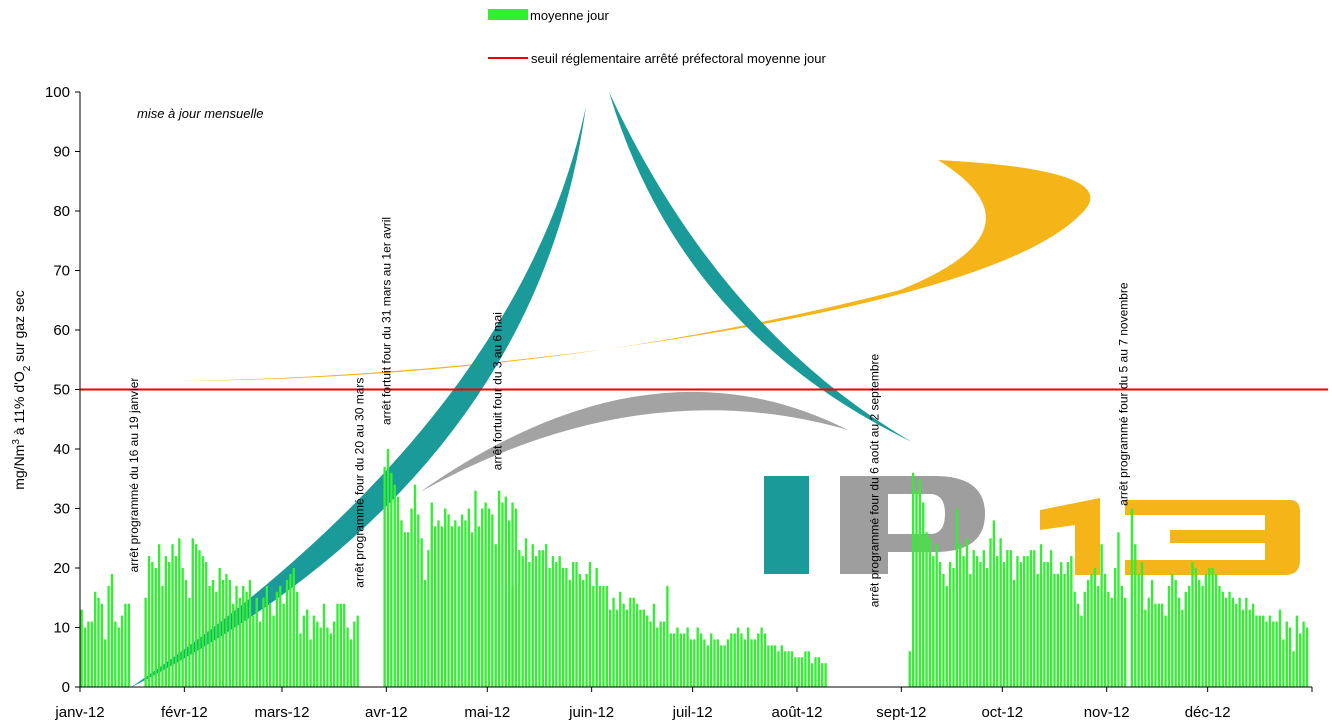 This screenshot has width=1332, height=724. What do you see at coordinates (200, 113) in the screenshot?
I see `update-note: mise à jour mensuelle` at bounding box center [200, 113].